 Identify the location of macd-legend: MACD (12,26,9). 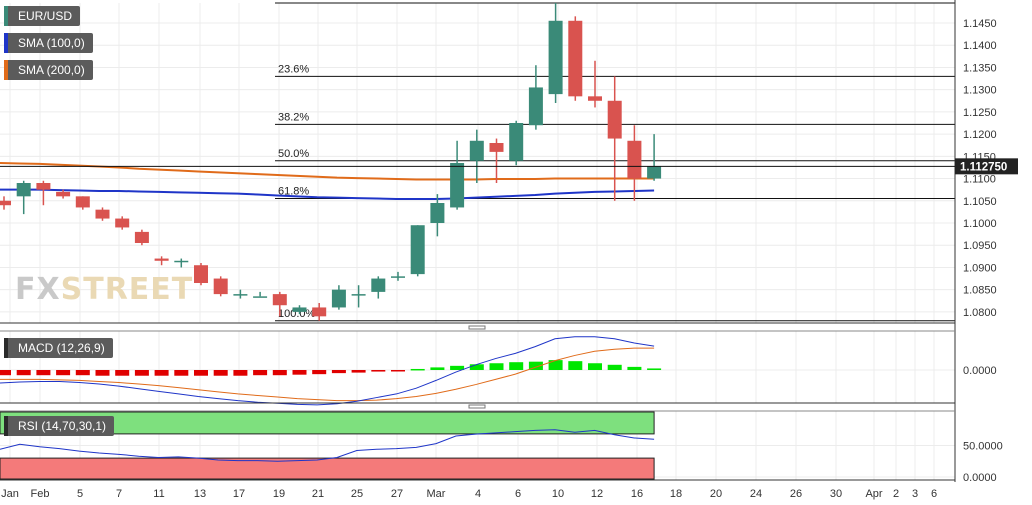
(58, 348).